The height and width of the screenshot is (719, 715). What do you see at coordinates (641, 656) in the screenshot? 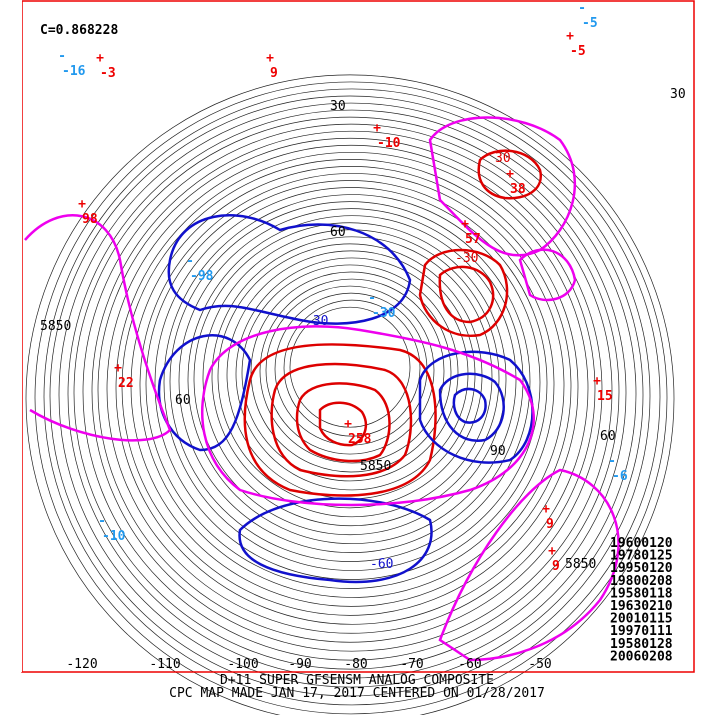
I see `analog-date: 20060208` at bounding box center [641, 656].